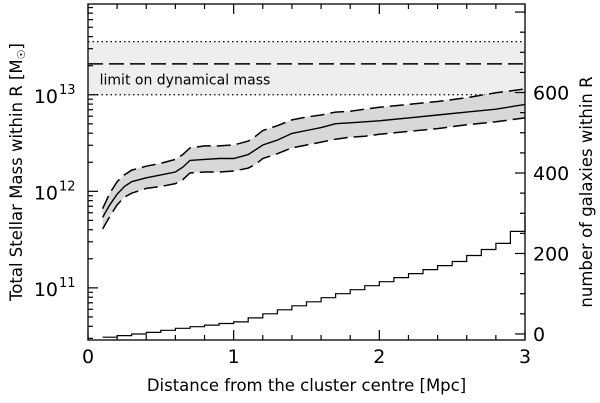 The image size is (600, 403). Describe the element at coordinates (379, 357) in the screenshot. I see `x-tick-label: 2` at that location.